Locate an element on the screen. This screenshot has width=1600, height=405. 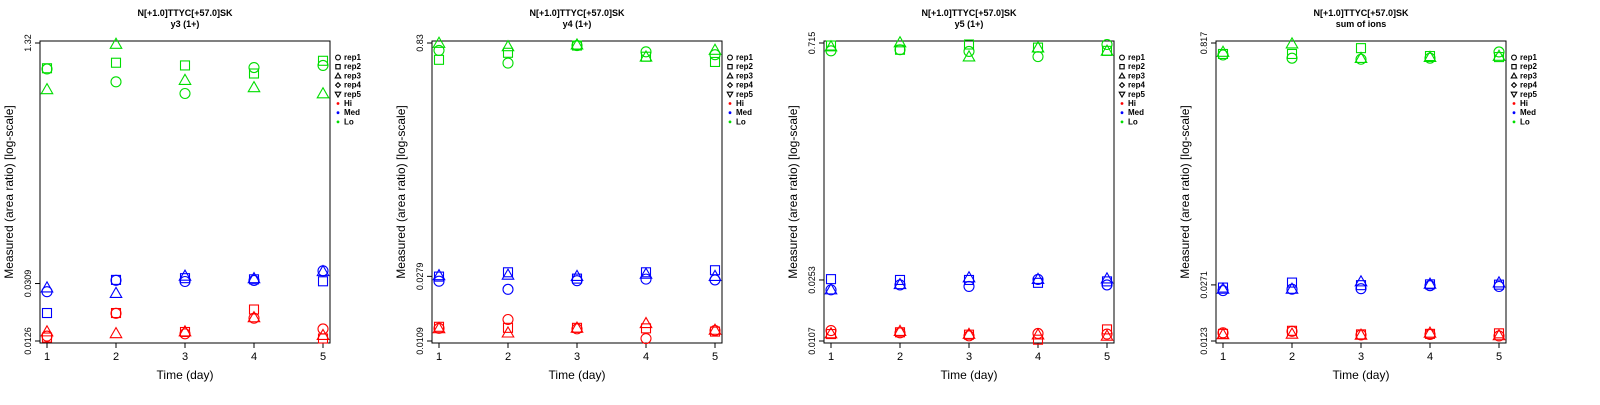
data-point-med-day3-rep2 is located at coordinates (1361, 285).